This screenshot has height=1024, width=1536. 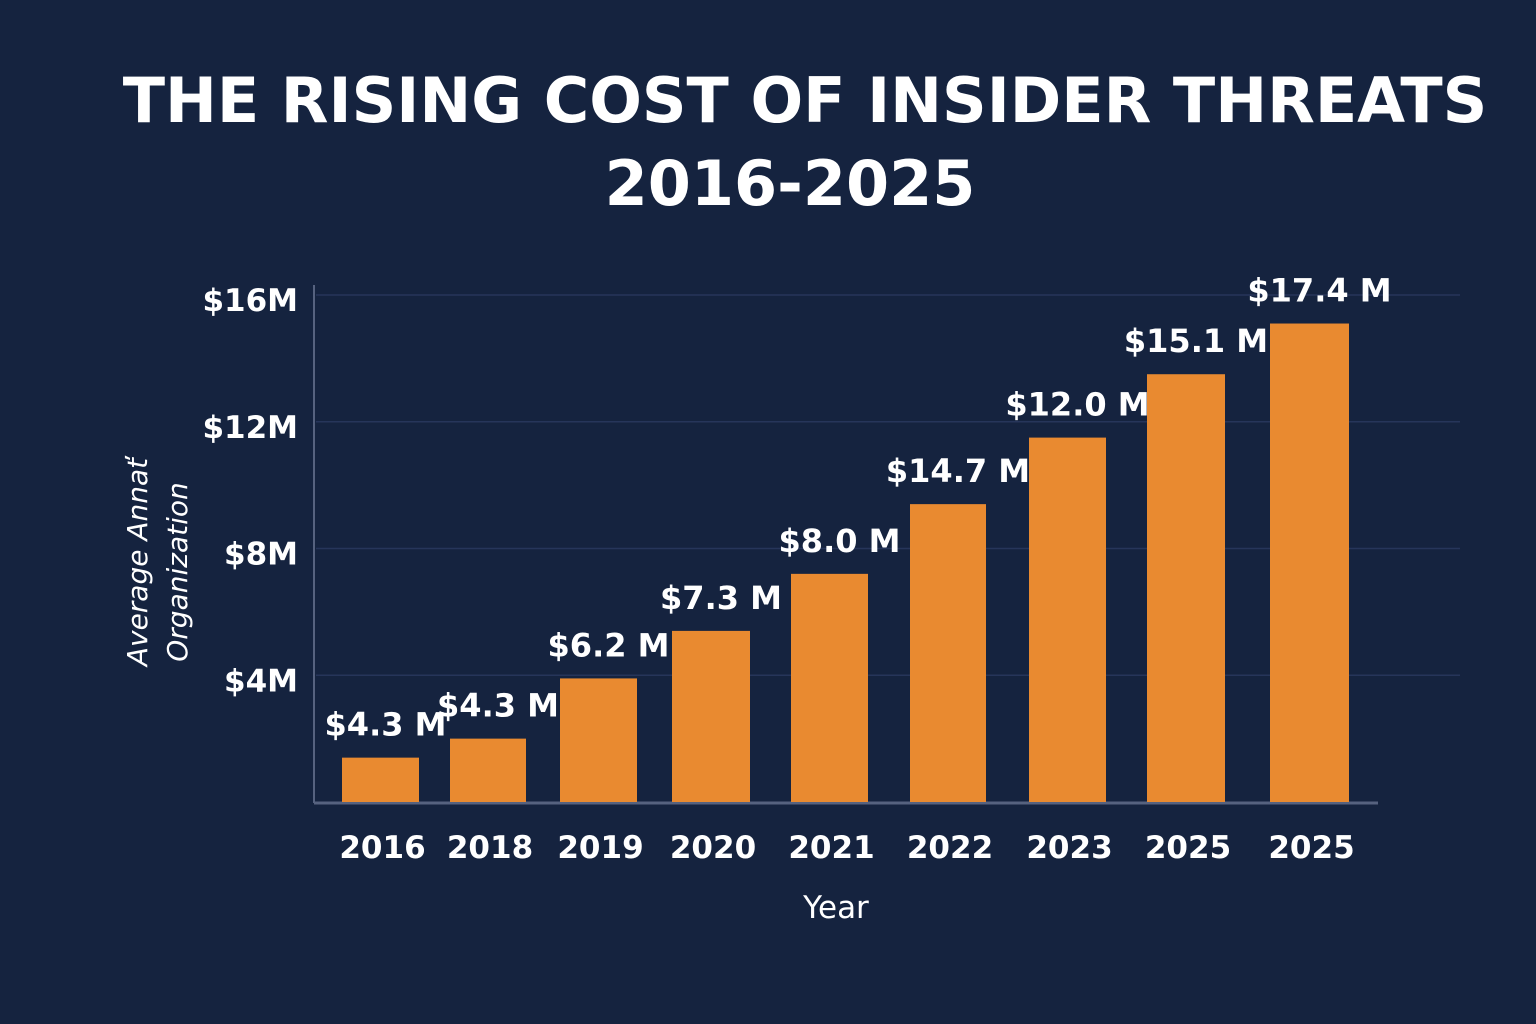 I want to click on y-tick-label: $8M, so click(x=261, y=555).